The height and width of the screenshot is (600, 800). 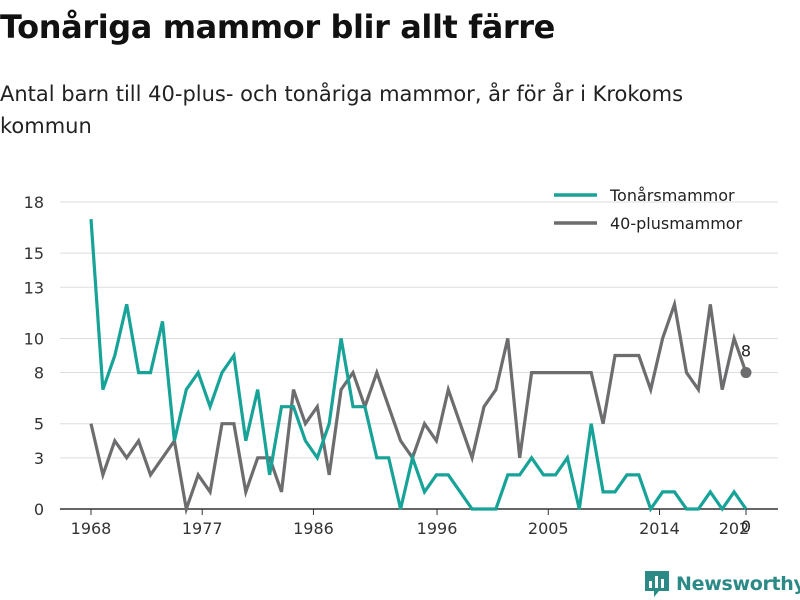 I want to click on newsworthy-logo: Newsworthy, so click(x=722, y=584).